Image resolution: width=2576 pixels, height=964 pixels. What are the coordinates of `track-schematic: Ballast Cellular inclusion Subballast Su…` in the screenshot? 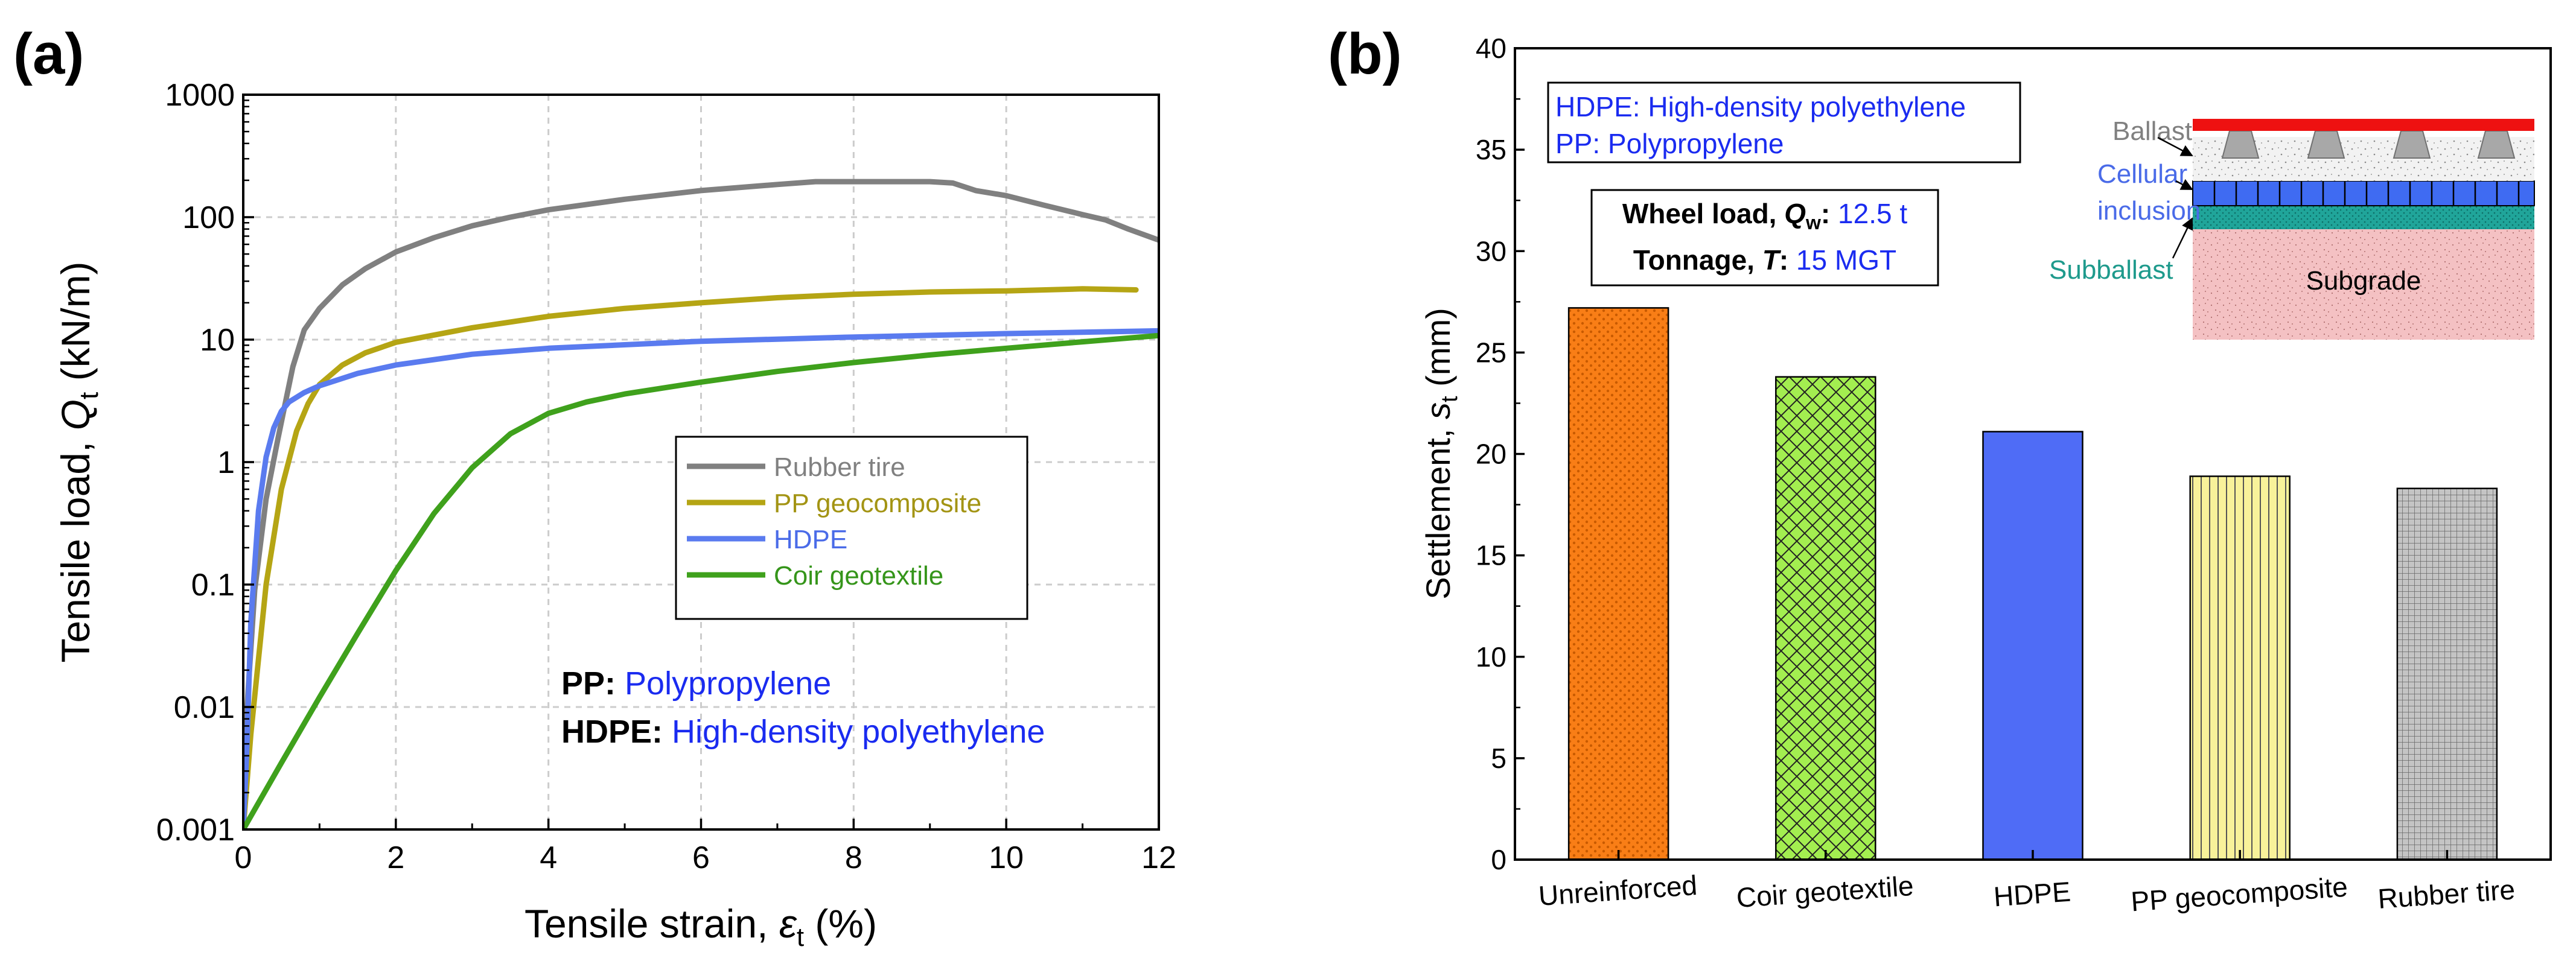 It's located at (2292, 228).